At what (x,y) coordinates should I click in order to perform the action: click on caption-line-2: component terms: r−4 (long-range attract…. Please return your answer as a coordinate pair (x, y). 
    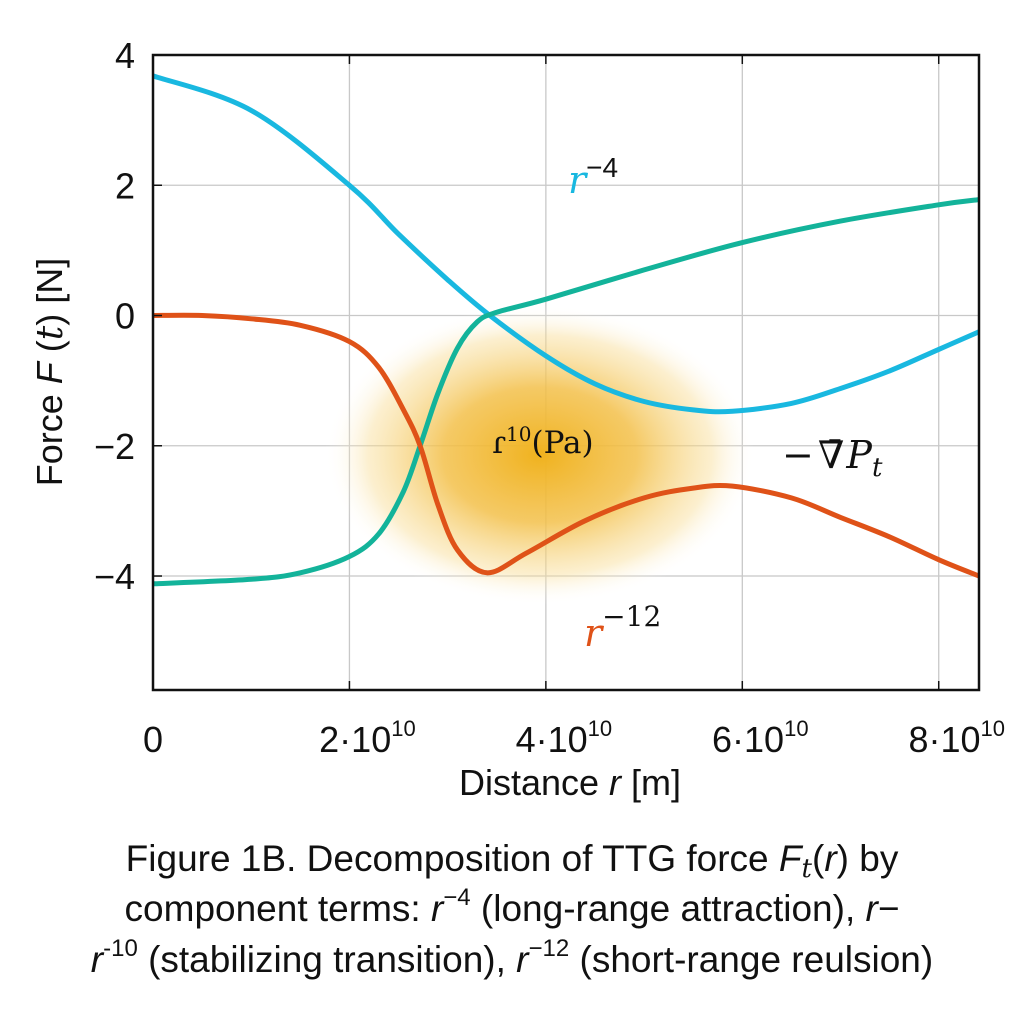
    Looking at the image, I should click on (512, 906).